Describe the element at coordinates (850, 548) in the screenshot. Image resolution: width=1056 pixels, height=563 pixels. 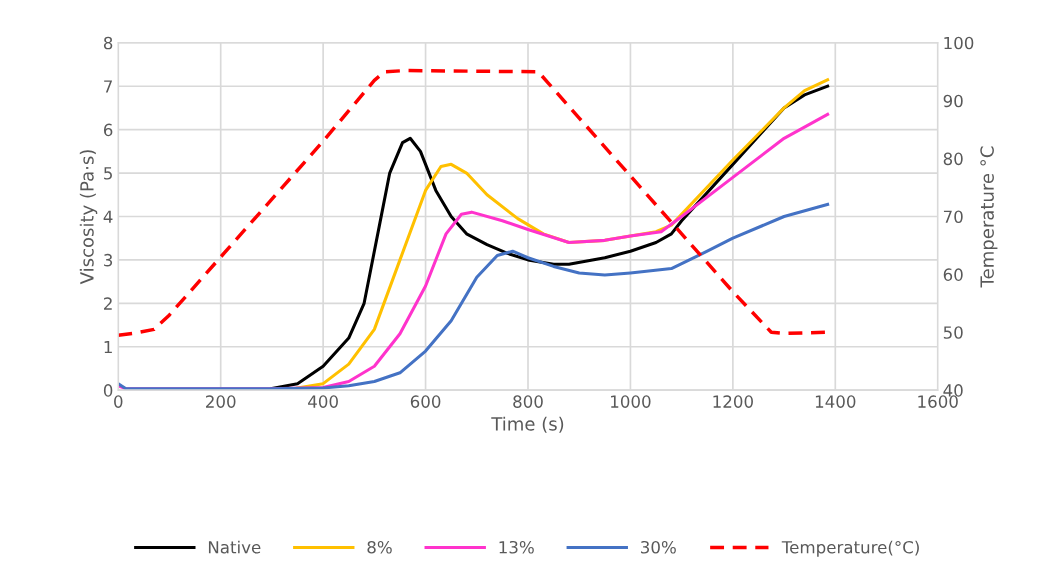
I see `legend-label: Temperature(°C)` at that location.